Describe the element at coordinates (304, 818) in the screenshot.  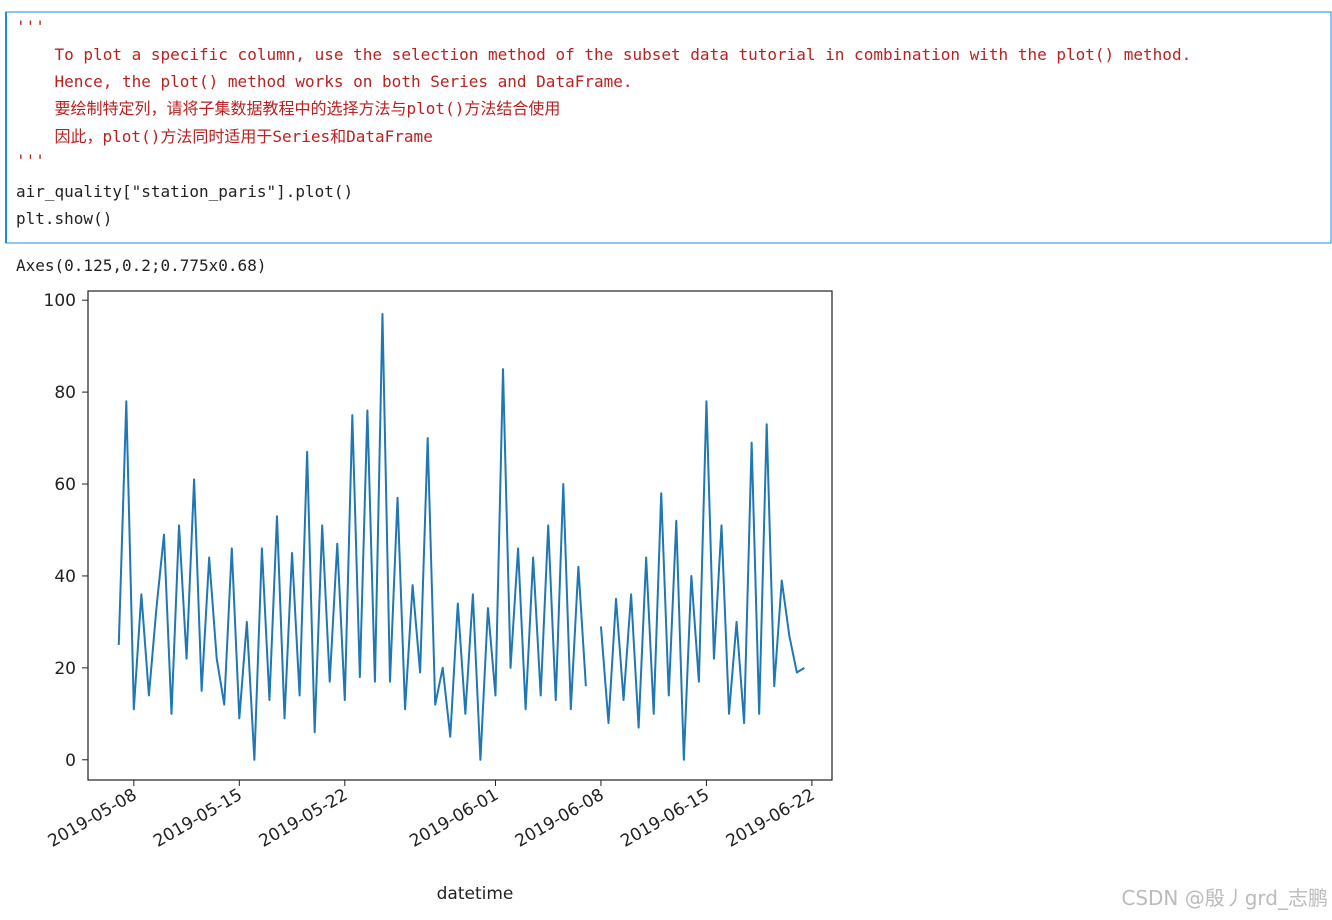
I see `x-tick-label: 2019-05-22` at that location.